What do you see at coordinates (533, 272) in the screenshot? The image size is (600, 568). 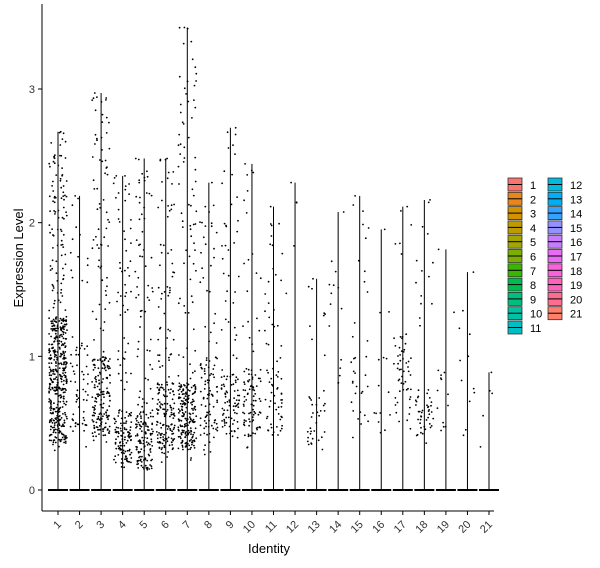 I see `legend-label-7: 7` at bounding box center [533, 272].